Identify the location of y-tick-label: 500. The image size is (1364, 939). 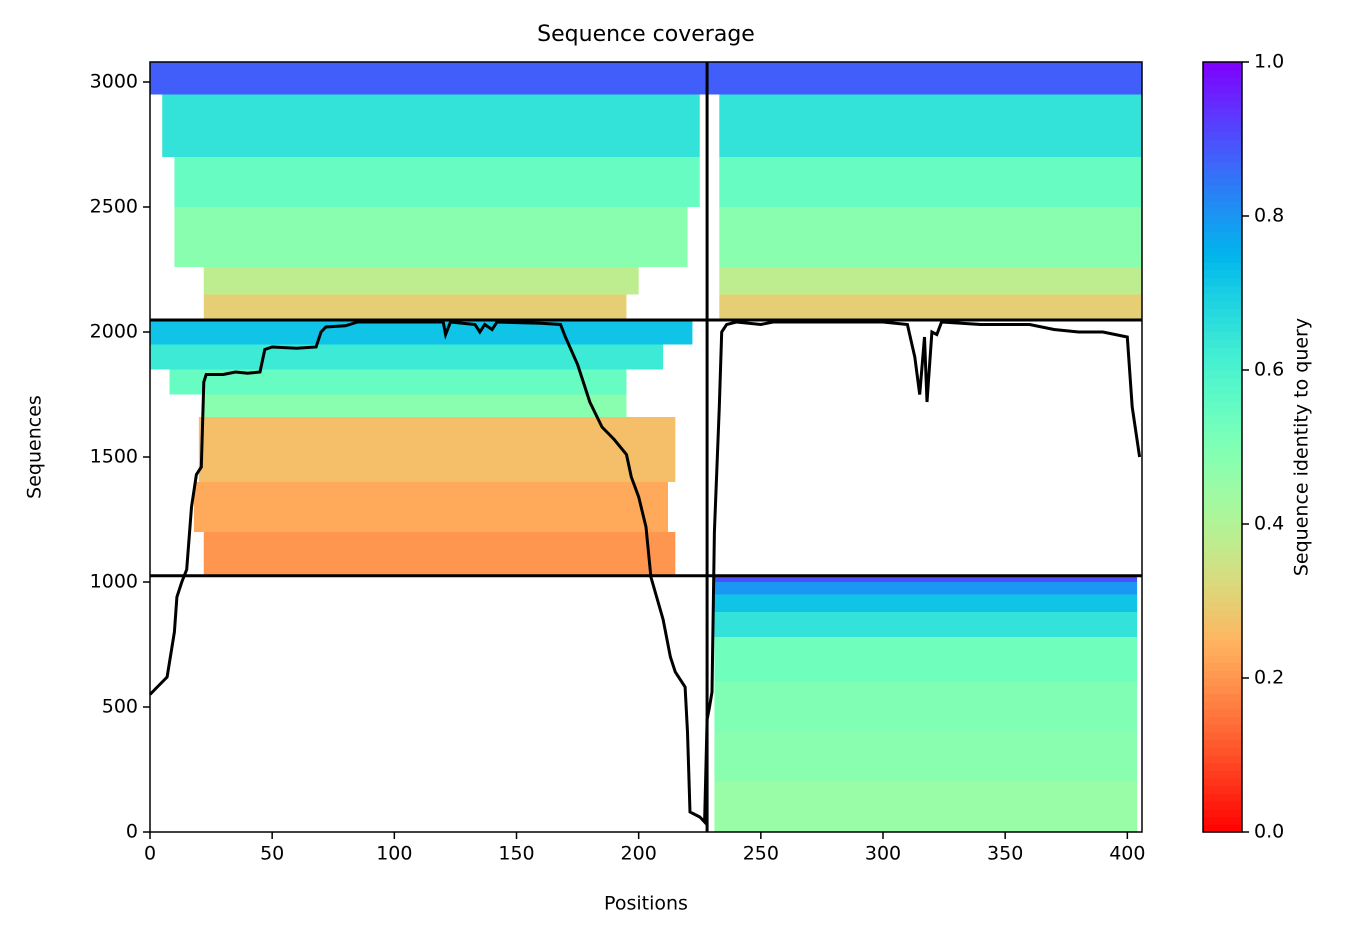
(120, 707).